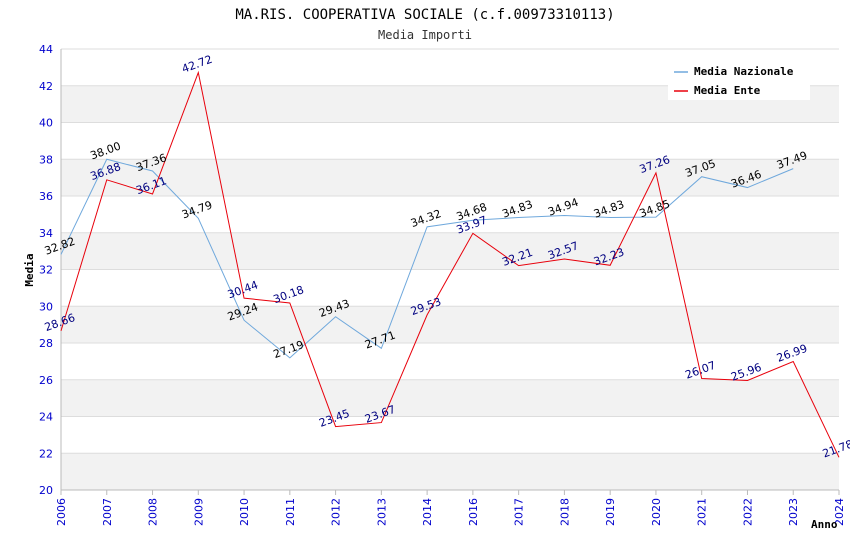 This screenshot has height=550, width=850. I want to click on y-tick-label: 40, so click(46, 123).